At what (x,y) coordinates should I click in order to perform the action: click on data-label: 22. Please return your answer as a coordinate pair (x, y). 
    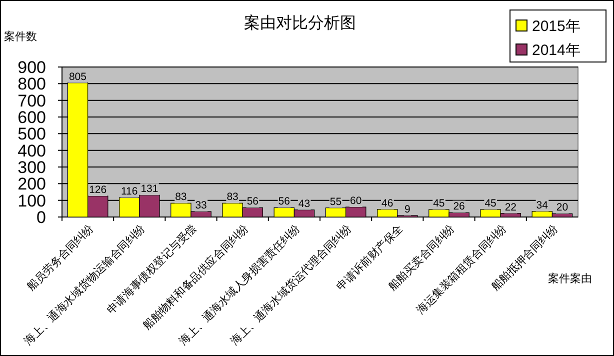
    Looking at the image, I should click on (510, 207).